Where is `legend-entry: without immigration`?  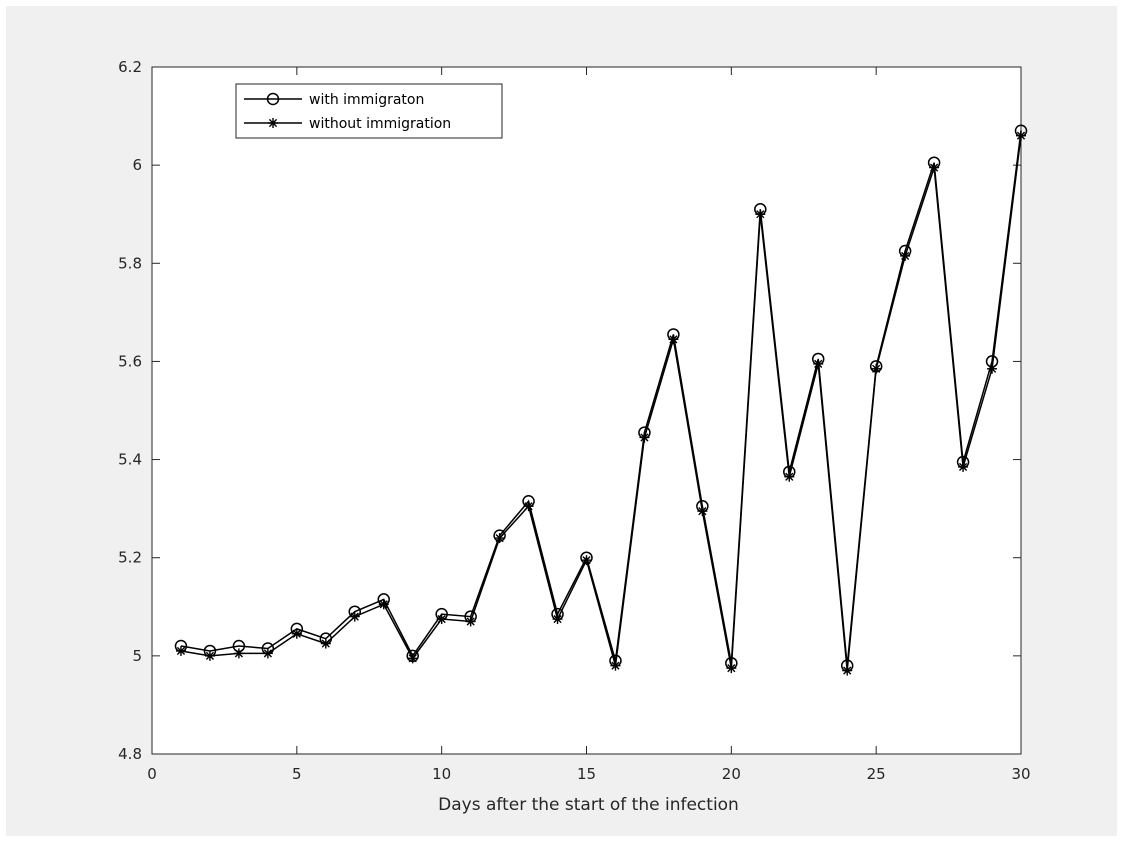
legend-entry: without immigration is located at coordinates (347, 124).